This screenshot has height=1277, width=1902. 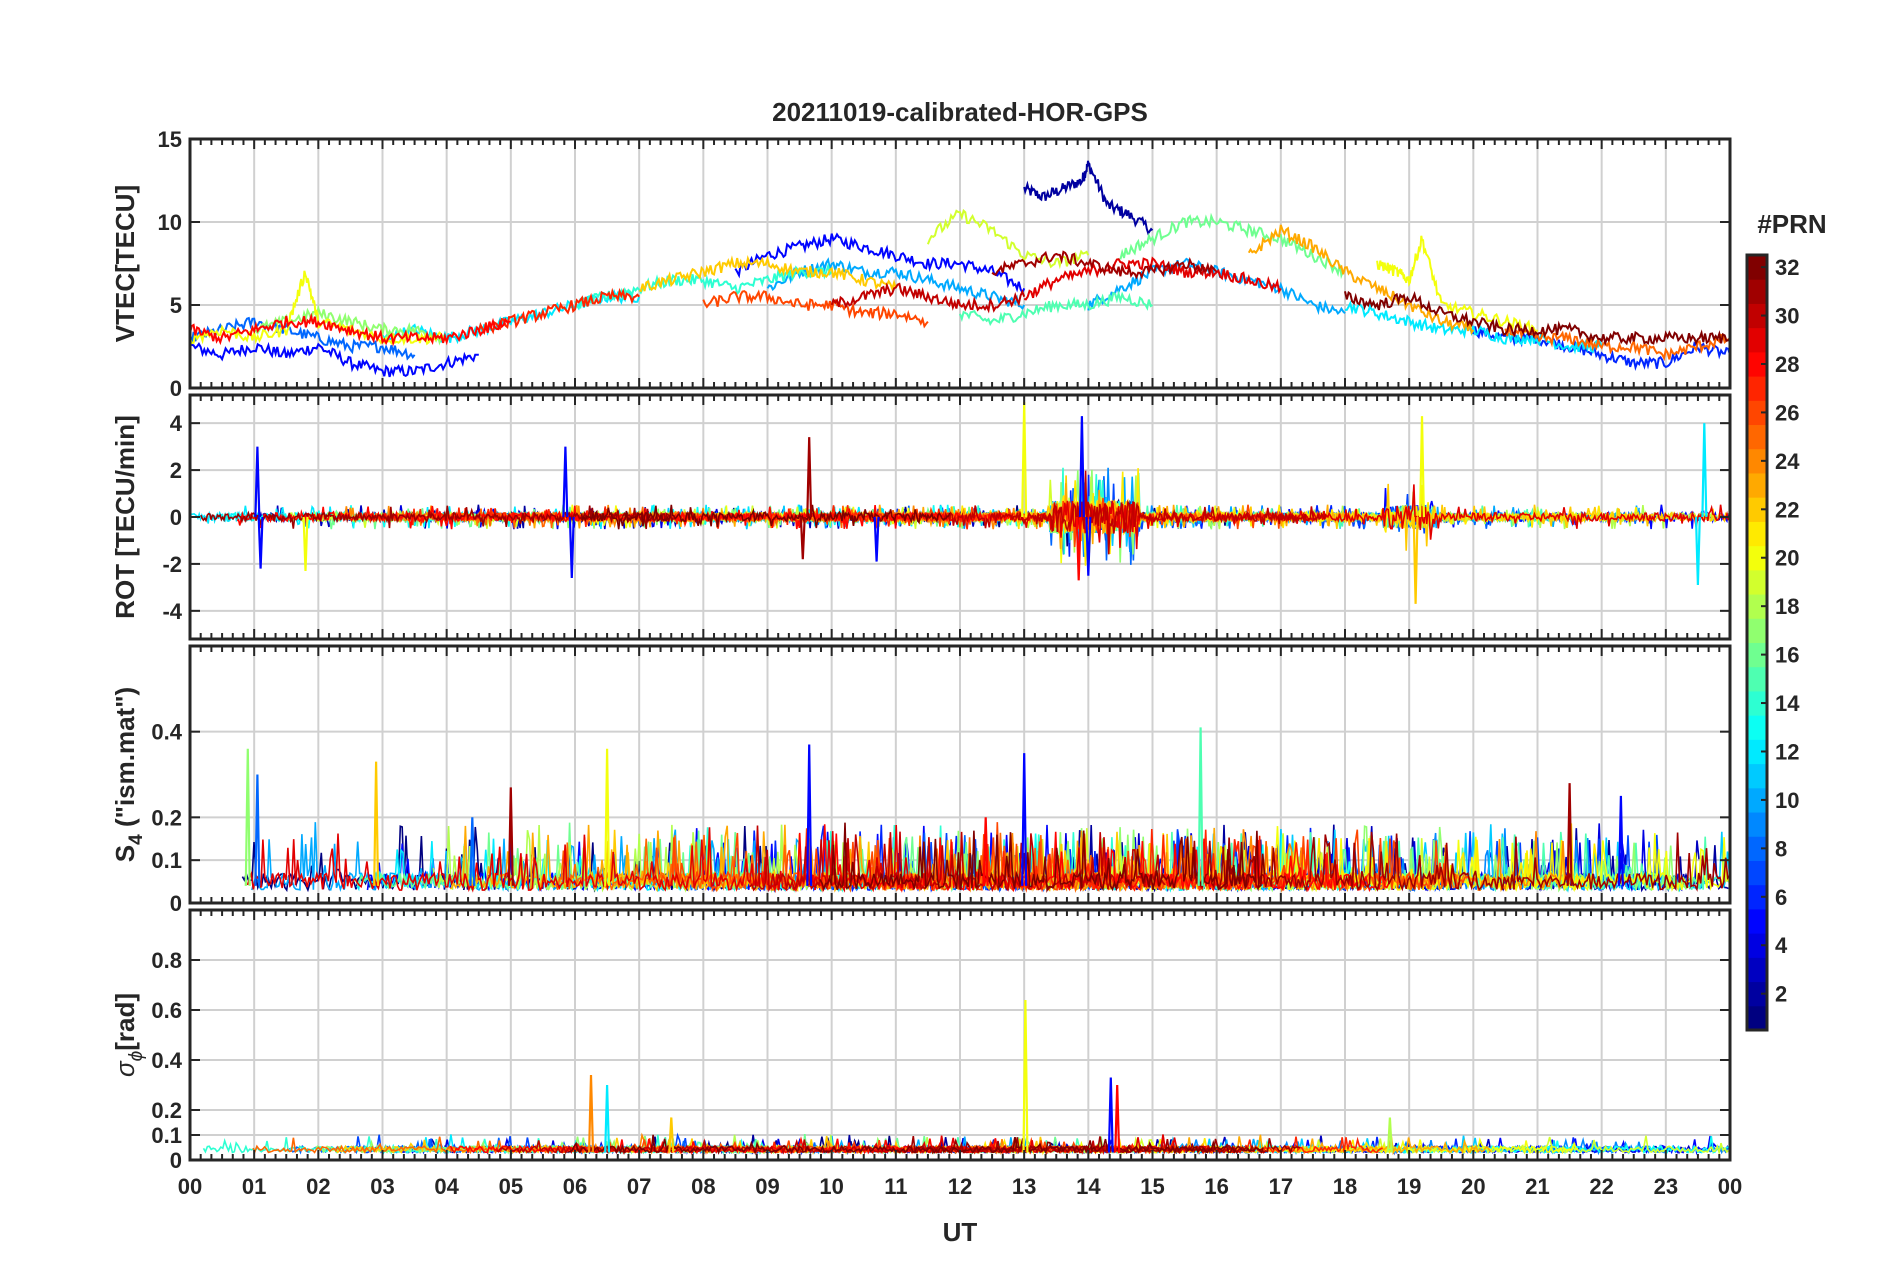 I want to click on colorbar-tick-label: 18, so click(x=1787, y=606).